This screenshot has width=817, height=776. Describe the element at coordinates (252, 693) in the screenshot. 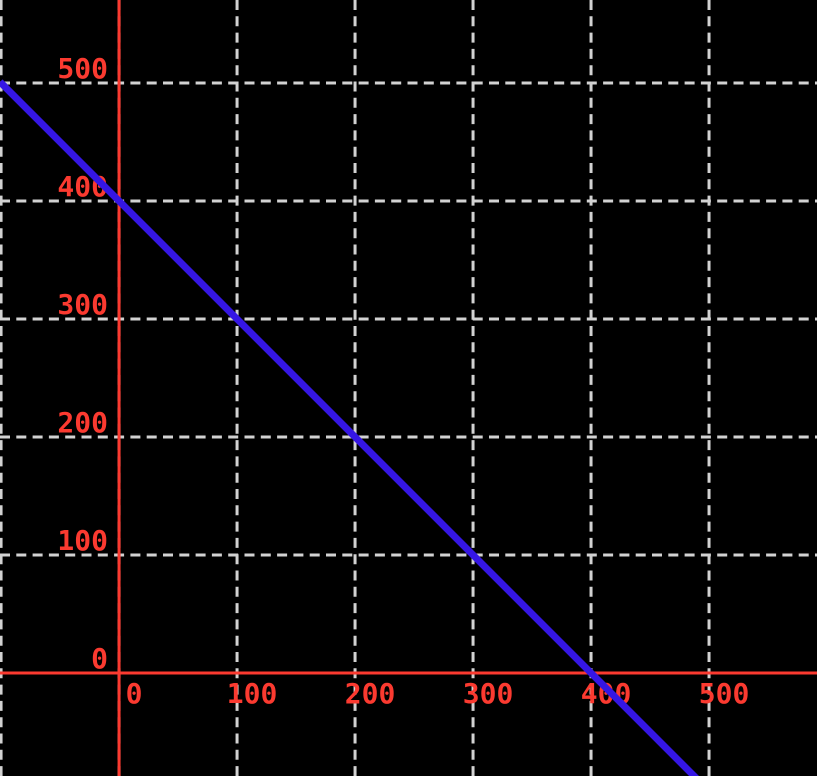

I see `x-tick-label: 100` at that location.